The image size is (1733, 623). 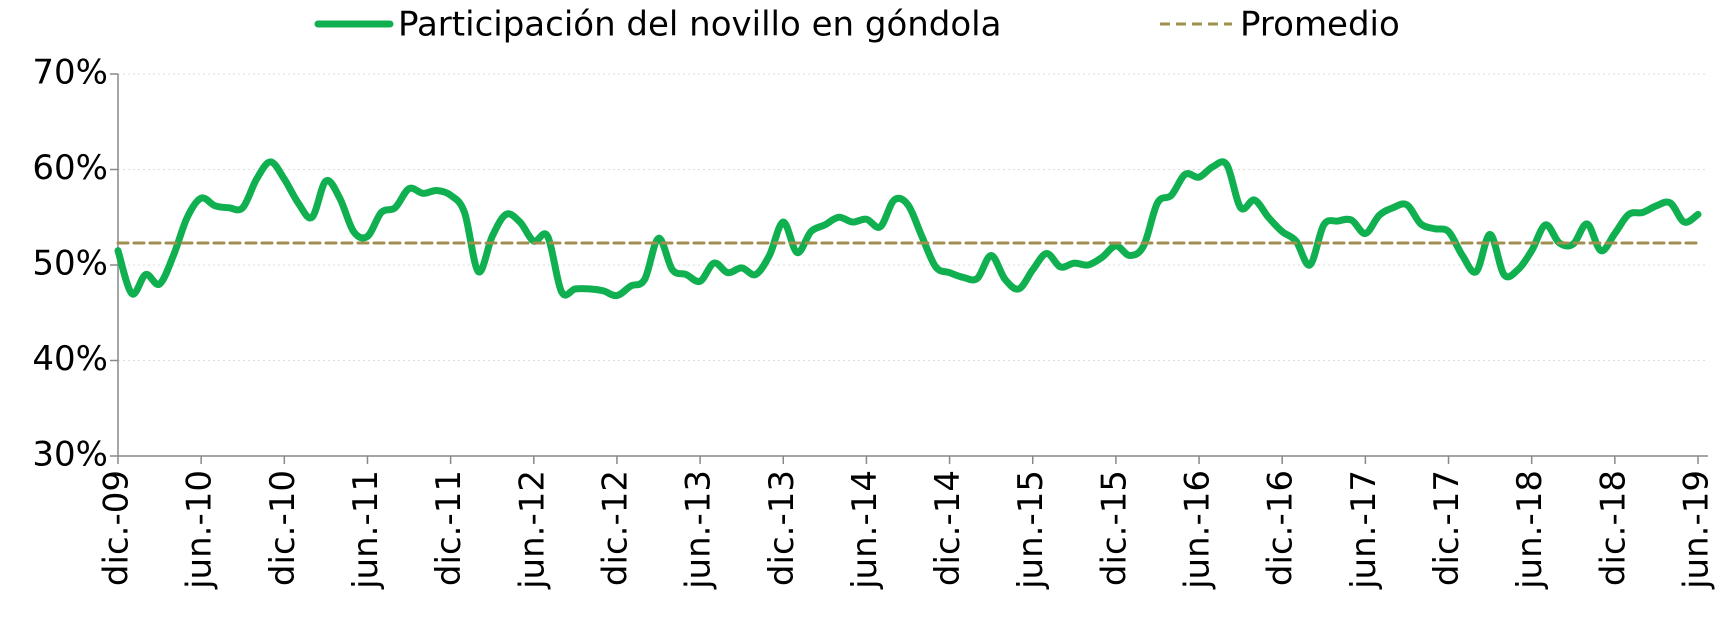 What do you see at coordinates (283, 528) in the screenshot?
I see `x-tick-label: dic.-10` at bounding box center [283, 528].